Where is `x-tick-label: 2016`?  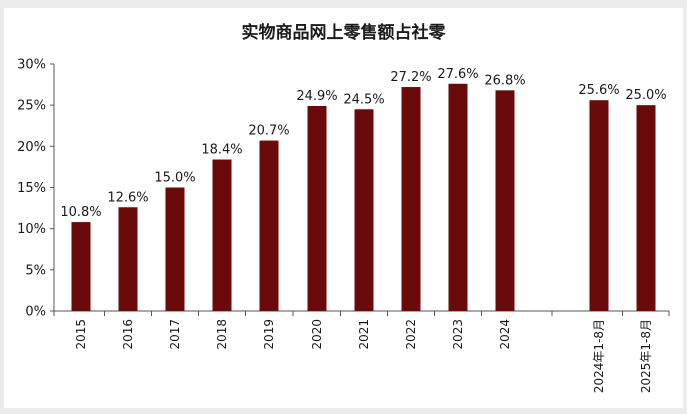
x-tick-label: 2016 is located at coordinates (128, 334).